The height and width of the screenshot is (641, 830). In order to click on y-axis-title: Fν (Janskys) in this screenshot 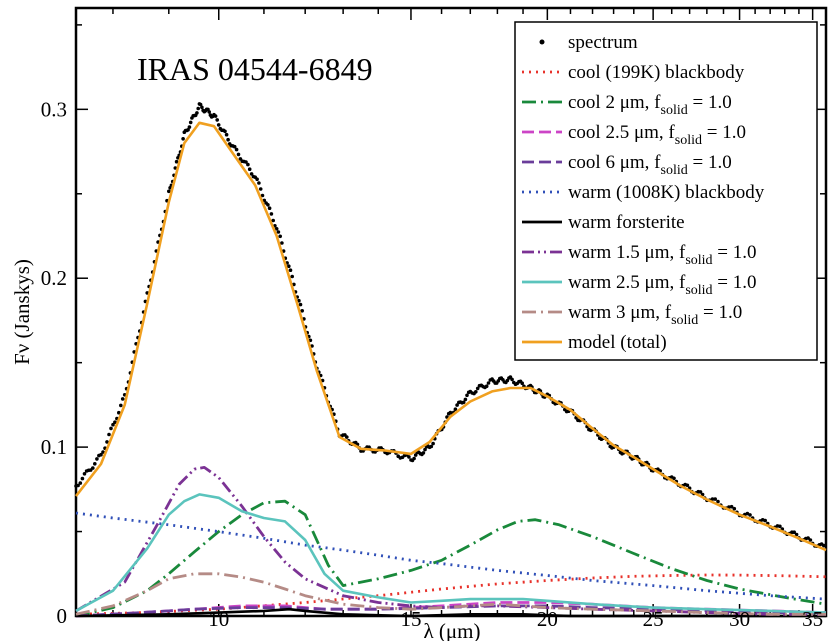, I will do `click(22, 312)`.